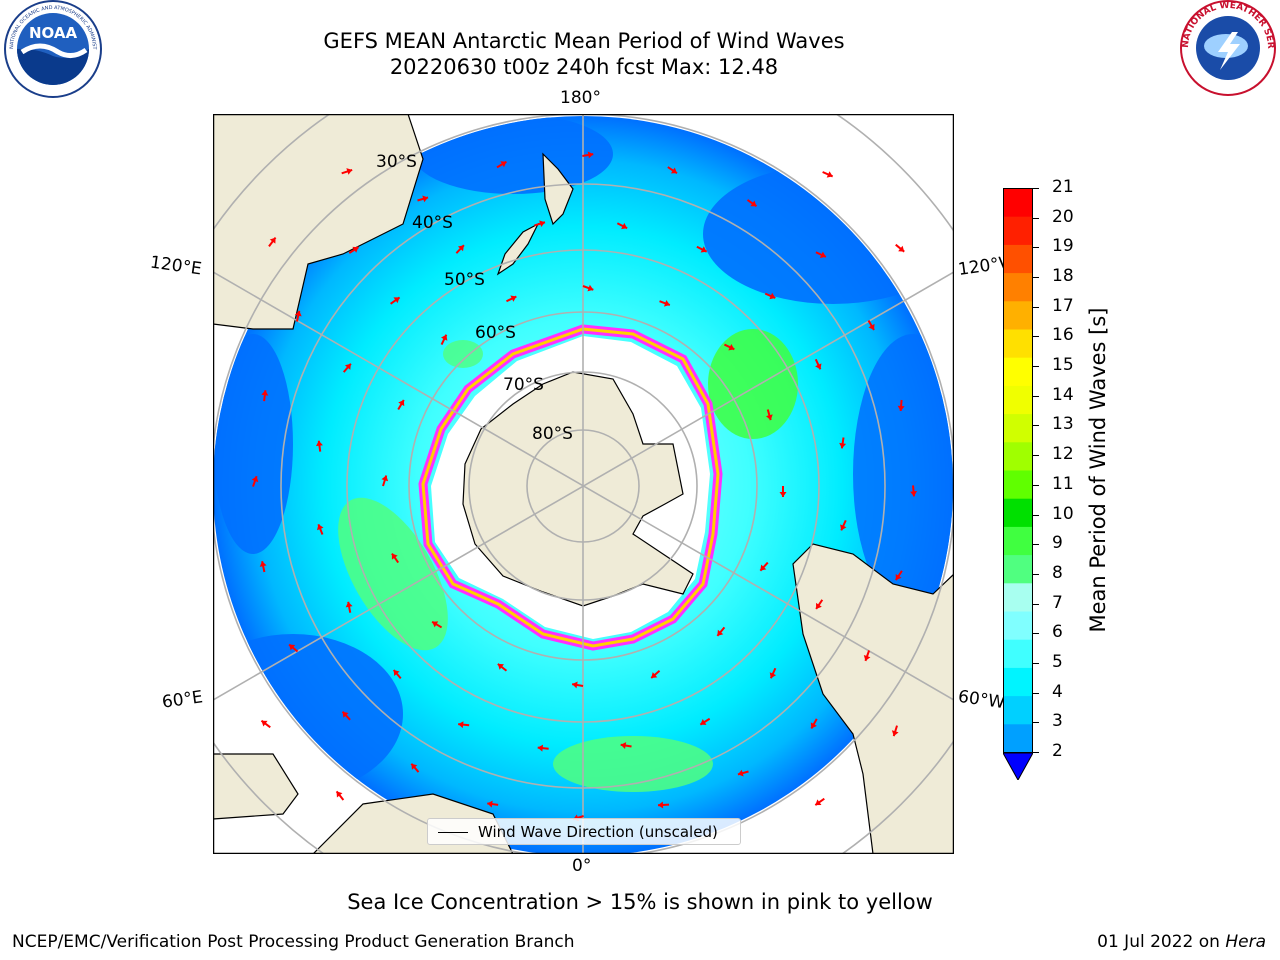  I want to click on legend-line-sample, so click(453, 832).